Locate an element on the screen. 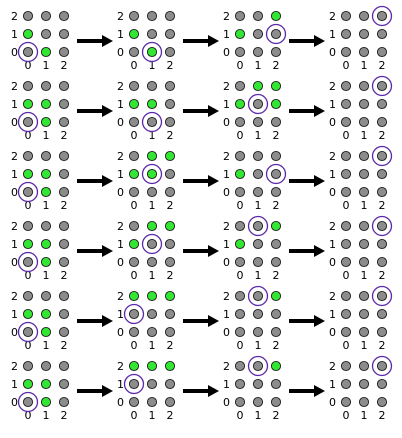 The image size is (402, 438). col-label: 0 is located at coordinates (134, 135).